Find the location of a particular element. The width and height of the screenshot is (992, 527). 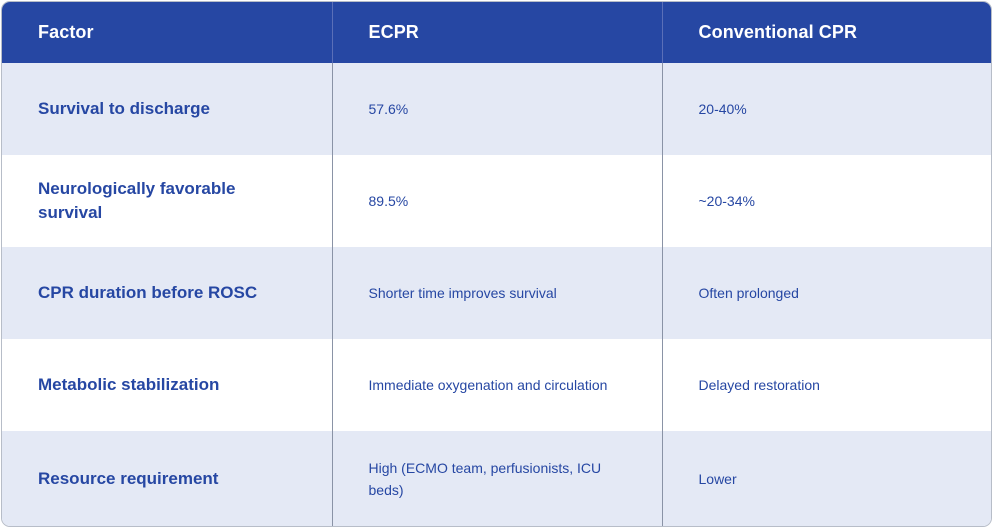

header-conventional-cpr: Conventional CPR is located at coordinates (826, 32).